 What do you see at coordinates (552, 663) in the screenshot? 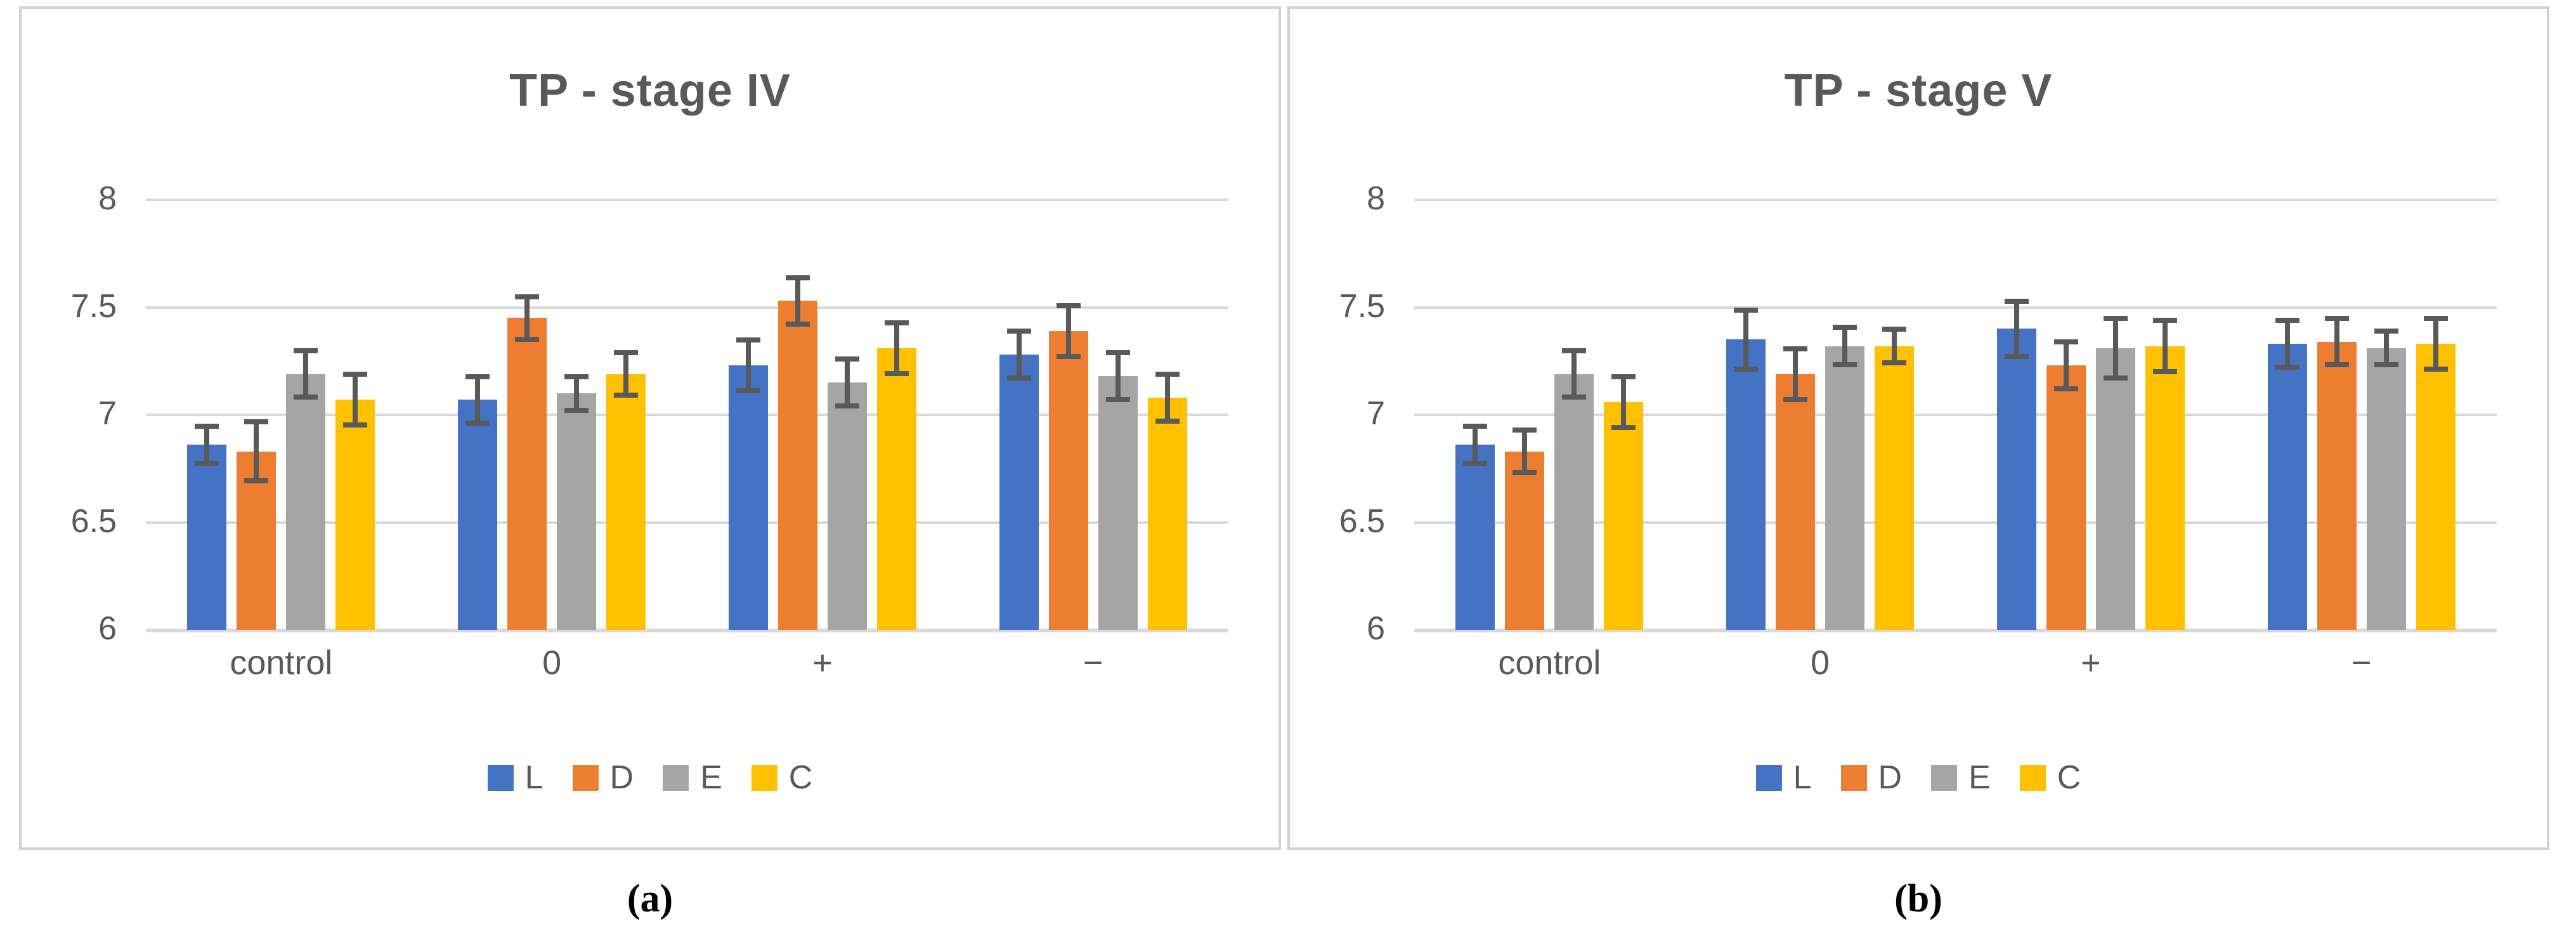
I see `x-axis-category-label: 0` at bounding box center [552, 663].